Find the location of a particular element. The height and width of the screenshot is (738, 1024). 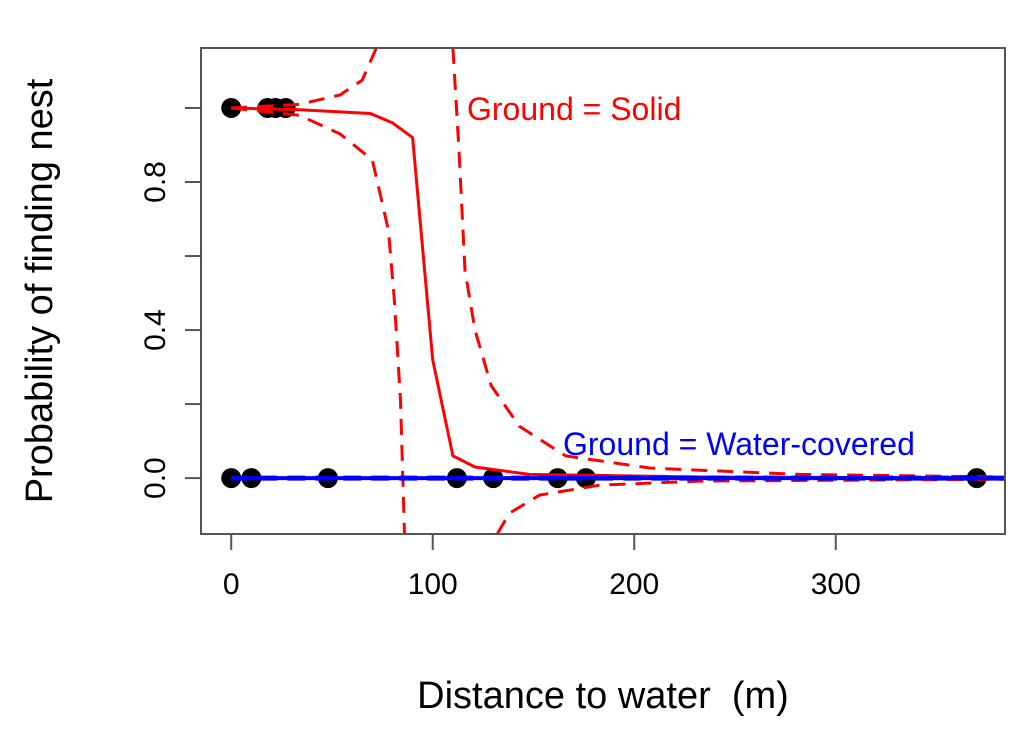

annotation-water: Ground = Water-covered is located at coordinates (739, 444).